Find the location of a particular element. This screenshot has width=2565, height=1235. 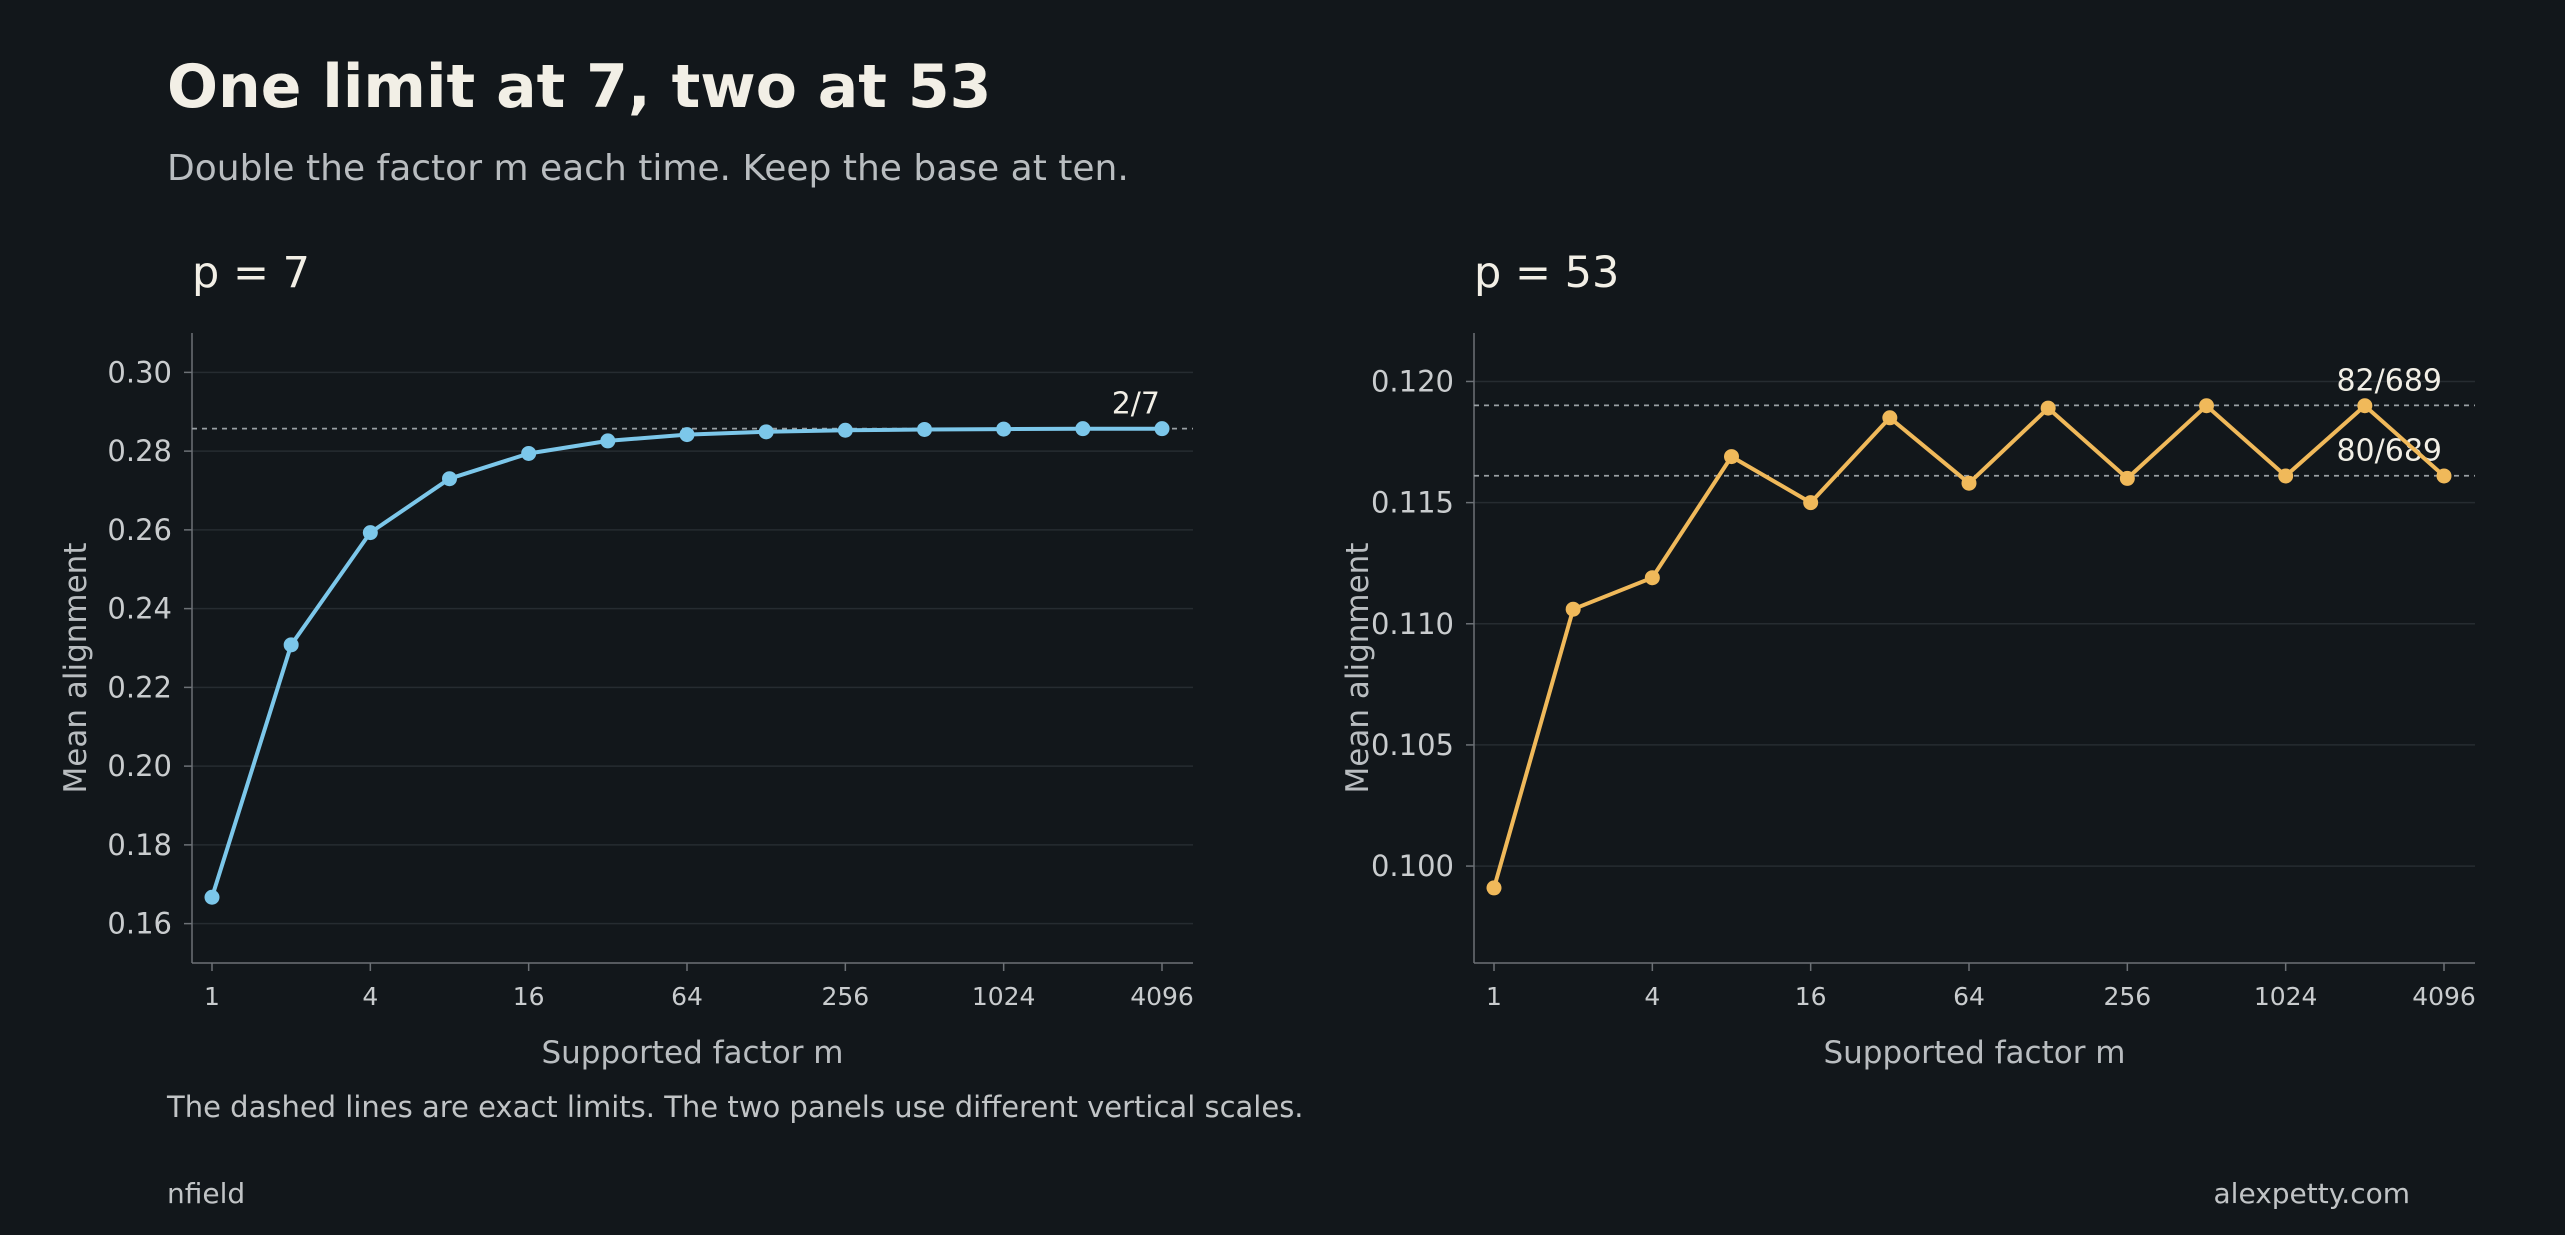

y-tick-label-p7: 0.24 is located at coordinates (139, 609).